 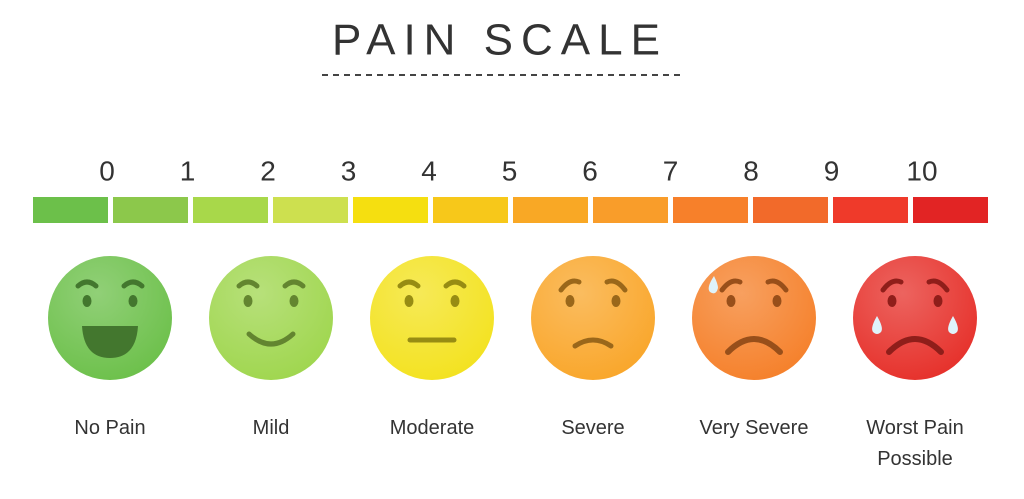 What do you see at coordinates (429, 170) in the screenshot?
I see `scale-number: 4` at bounding box center [429, 170].